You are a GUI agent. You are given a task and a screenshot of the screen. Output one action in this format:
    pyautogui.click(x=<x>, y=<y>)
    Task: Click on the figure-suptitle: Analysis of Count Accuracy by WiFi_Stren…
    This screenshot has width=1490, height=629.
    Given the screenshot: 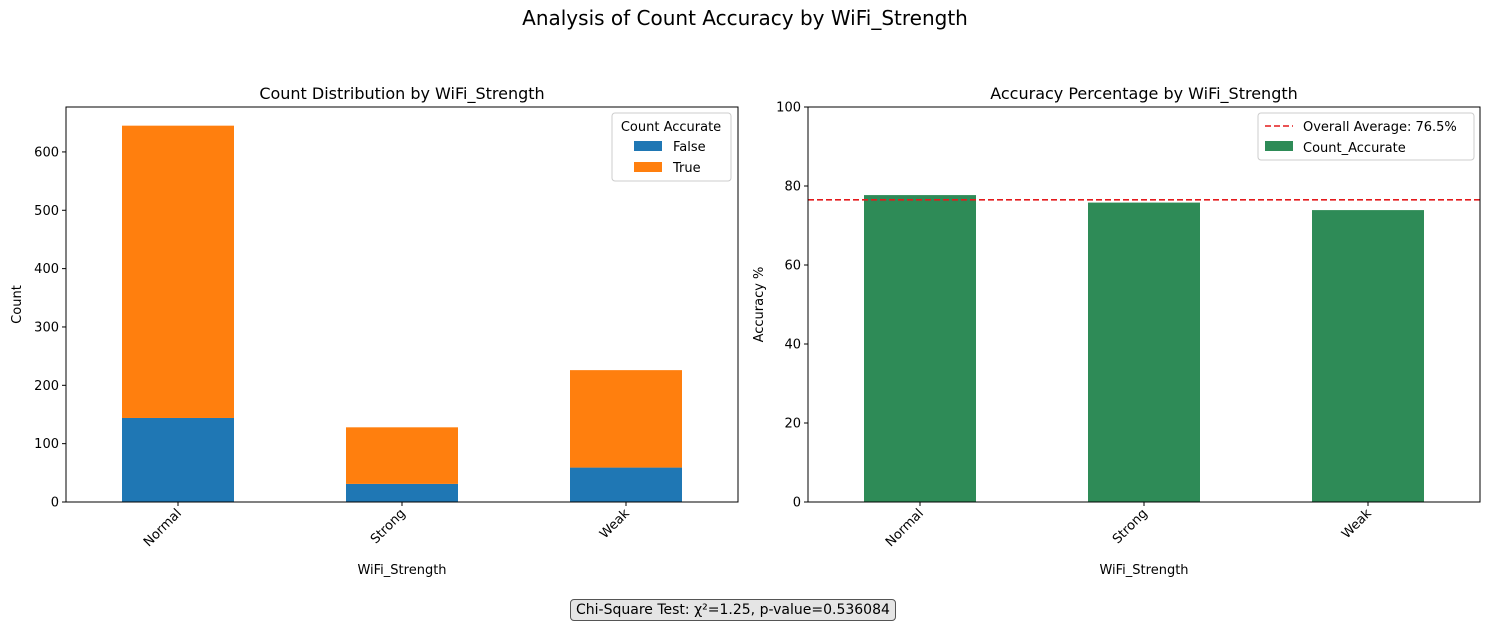 What is the action you would take?
    pyautogui.click(x=745, y=18)
    